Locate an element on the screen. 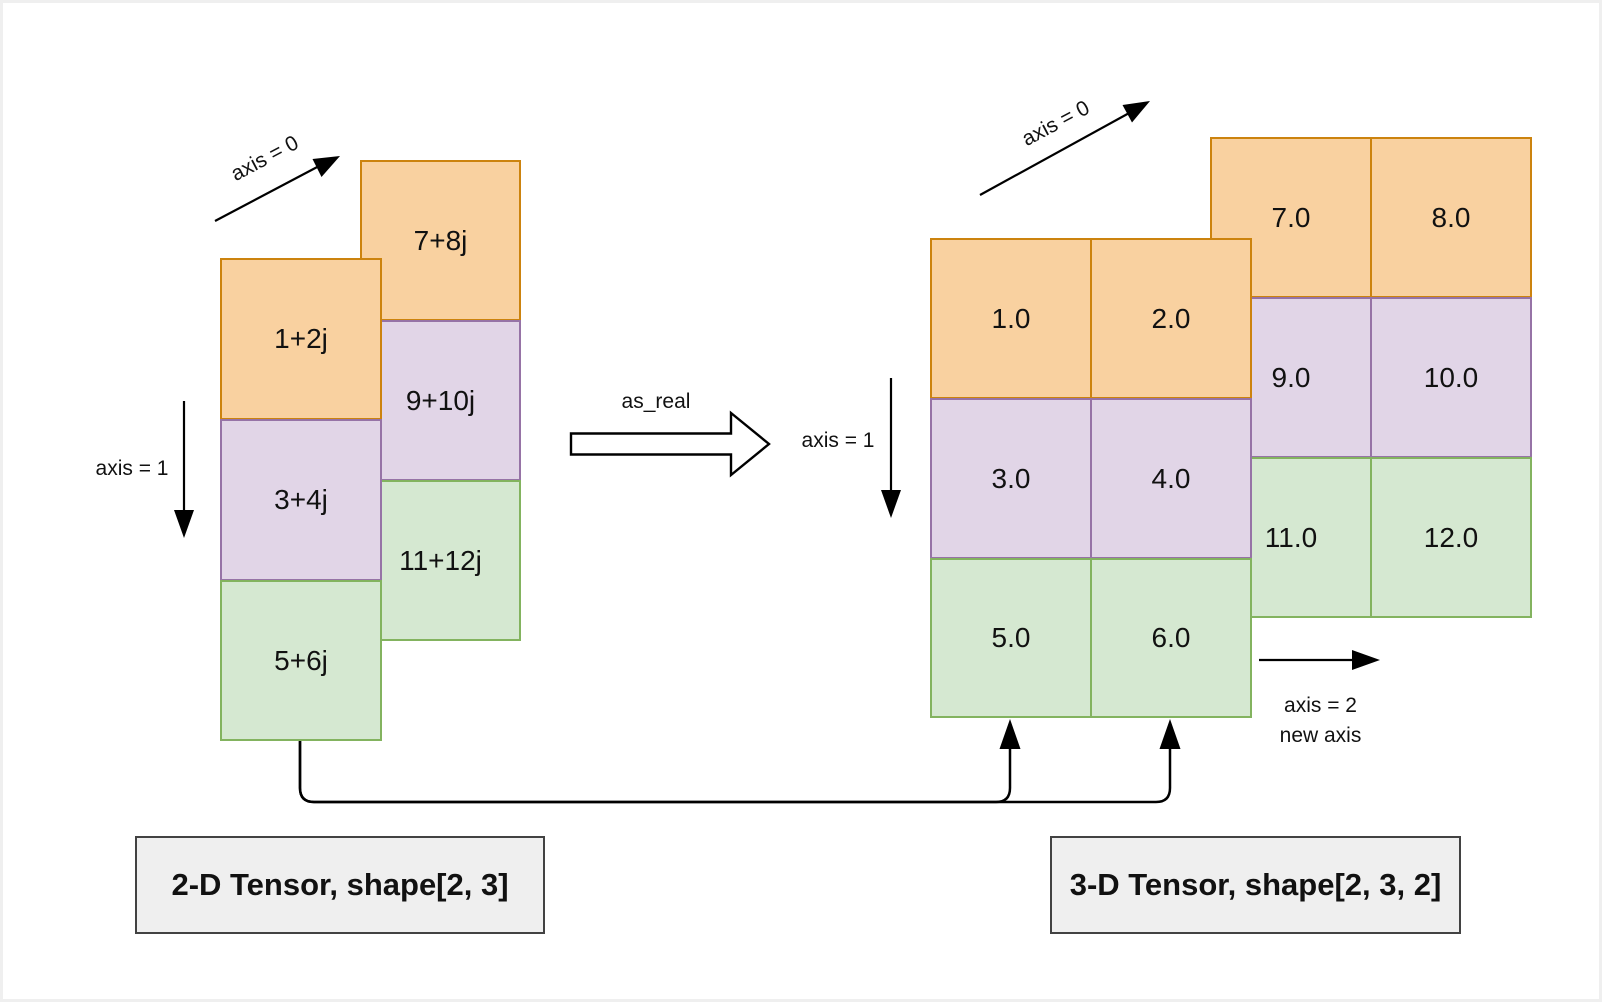 Image resolution: width=1602 pixels, height=1002 pixels. left-tensor-caption: 2-D Tensor, shape[2, 3] is located at coordinates (340, 884).